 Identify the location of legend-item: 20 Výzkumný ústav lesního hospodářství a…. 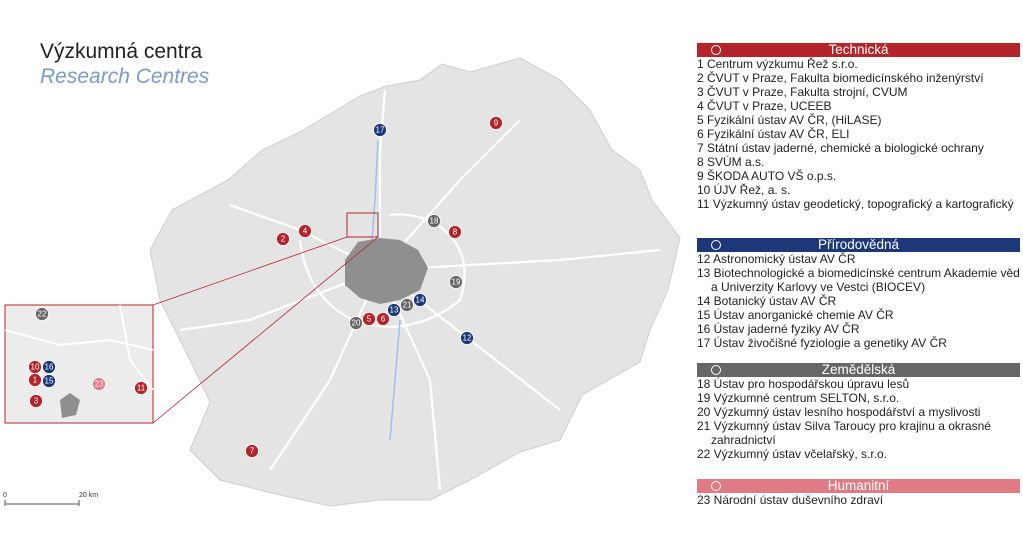
(839, 412).